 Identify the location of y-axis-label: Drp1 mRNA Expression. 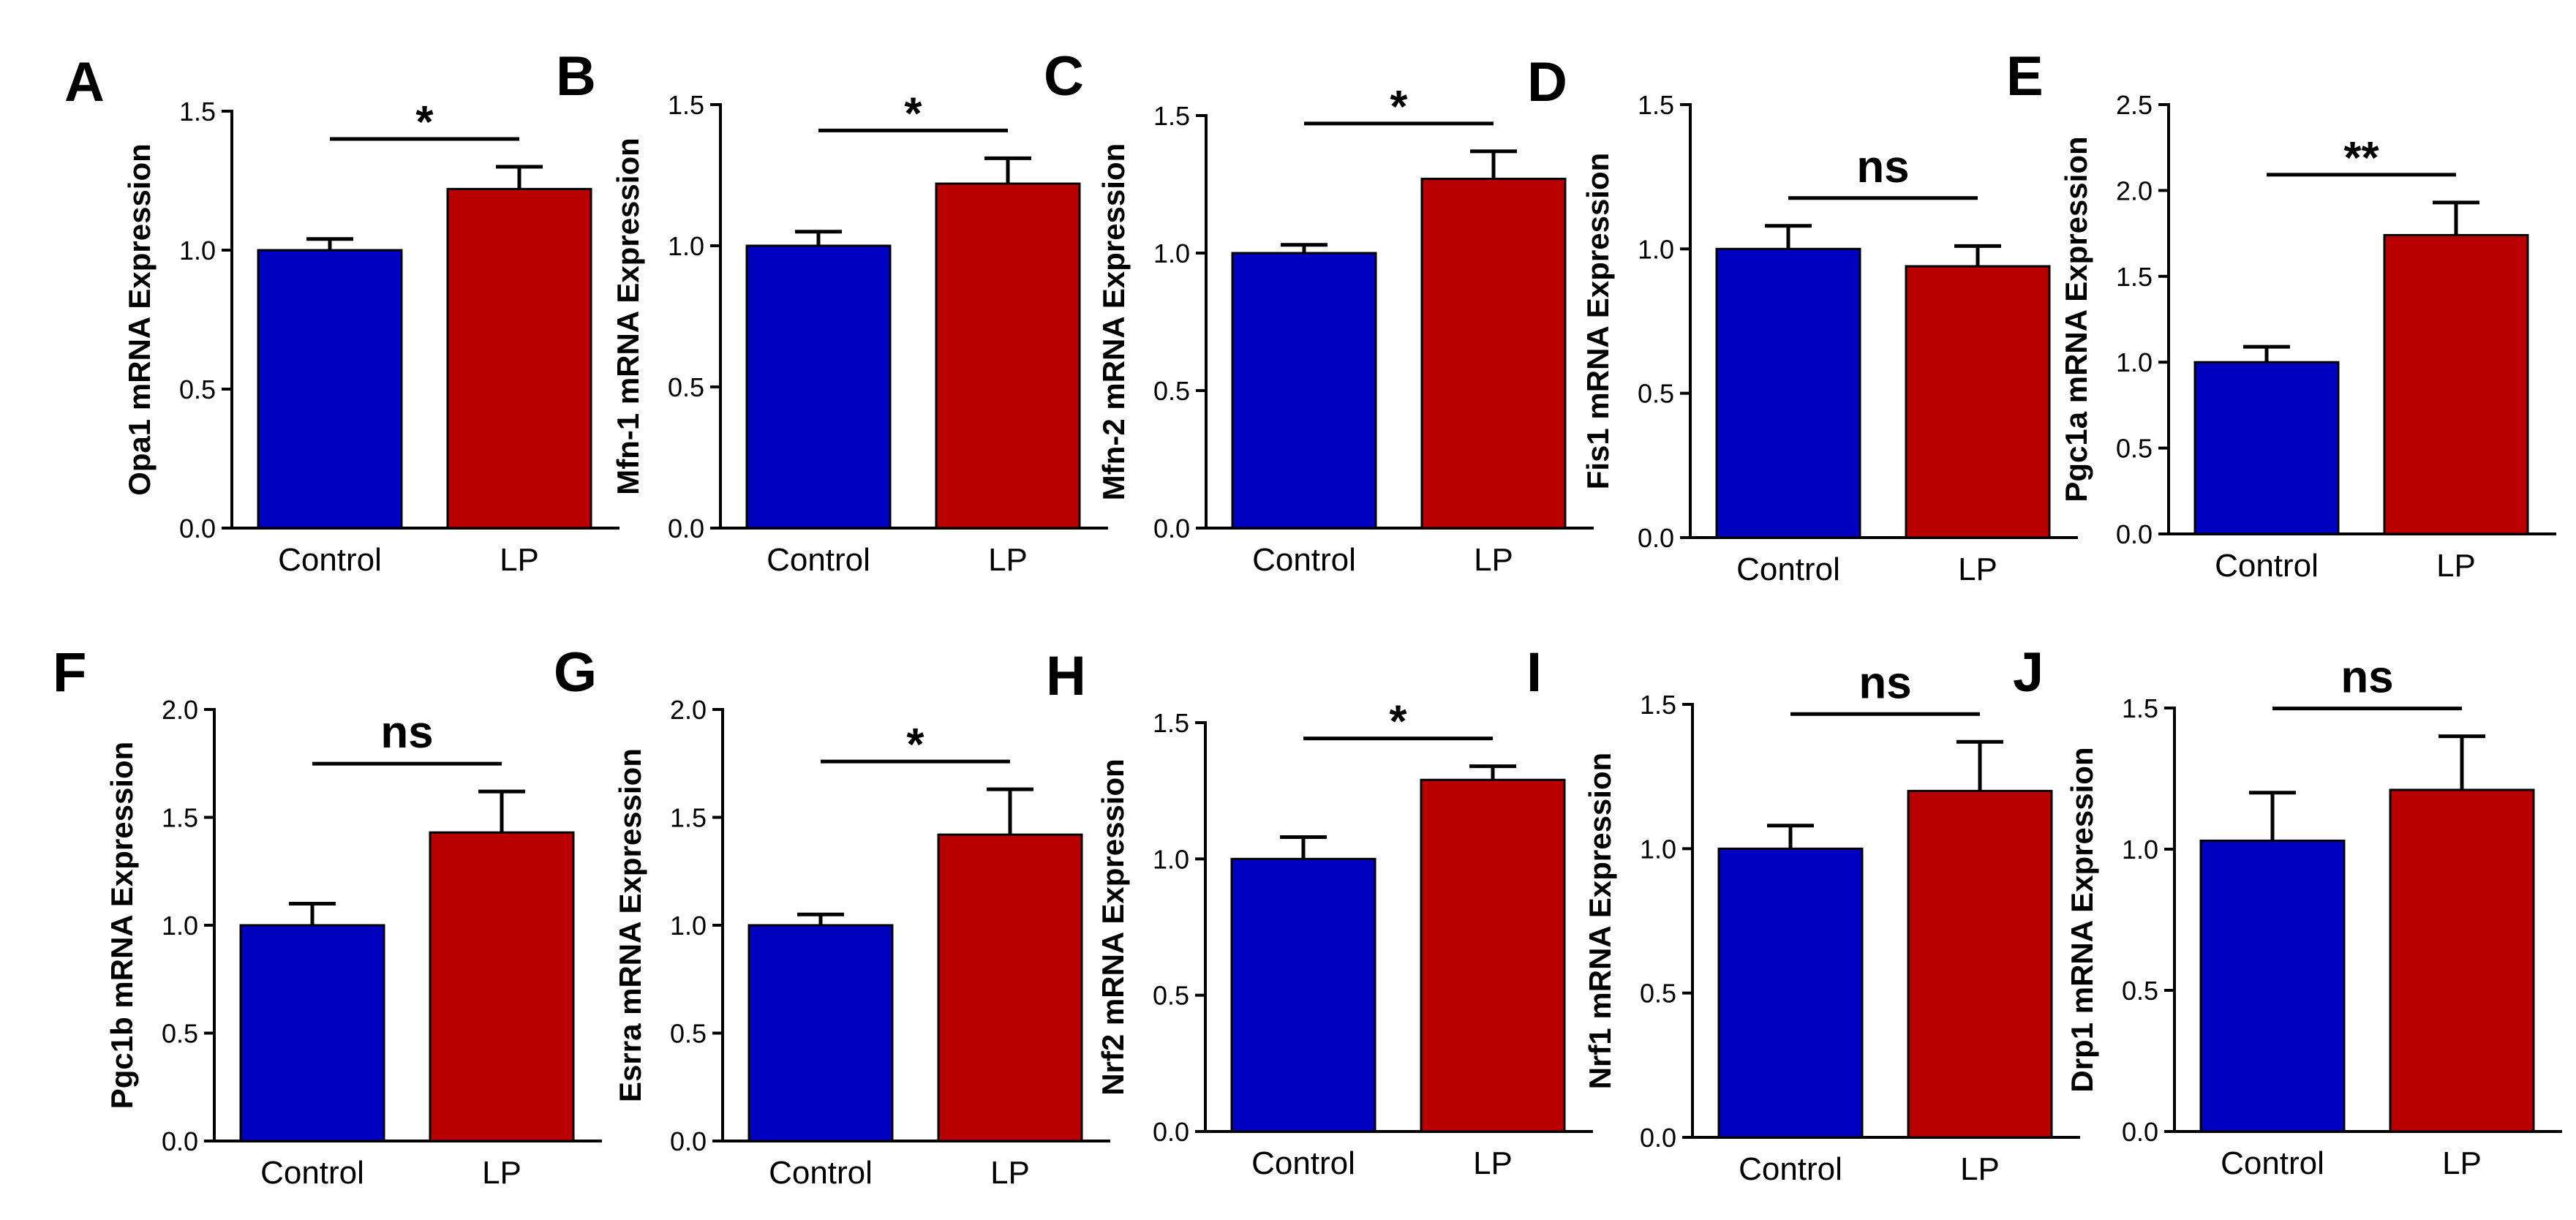
(2082, 920).